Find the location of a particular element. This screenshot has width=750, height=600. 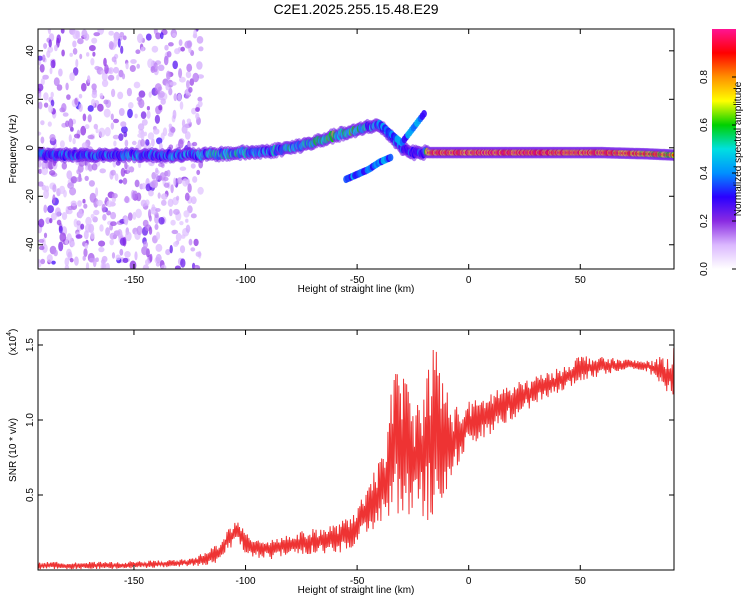

snr-y-label: SNR (10 * v/v) is located at coordinates (13, 450).